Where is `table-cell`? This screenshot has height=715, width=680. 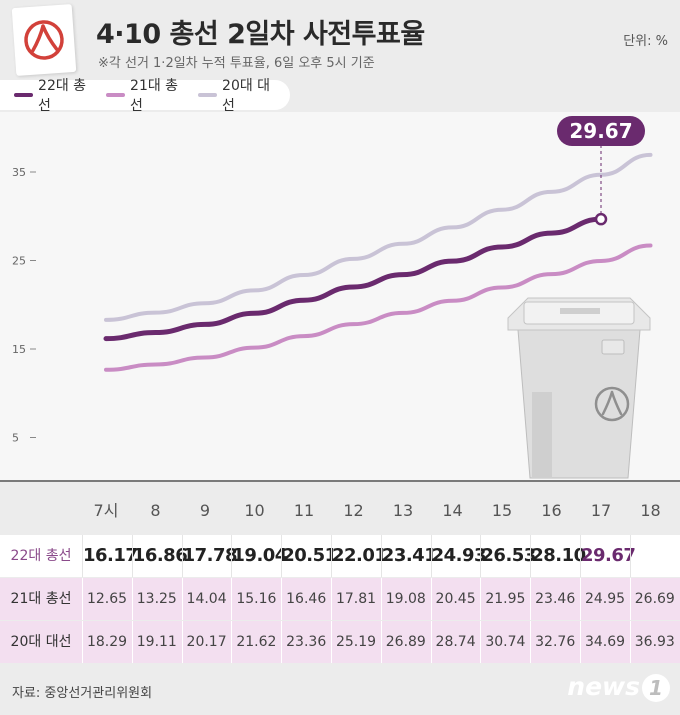
table-cell is located at coordinates (654, 556).